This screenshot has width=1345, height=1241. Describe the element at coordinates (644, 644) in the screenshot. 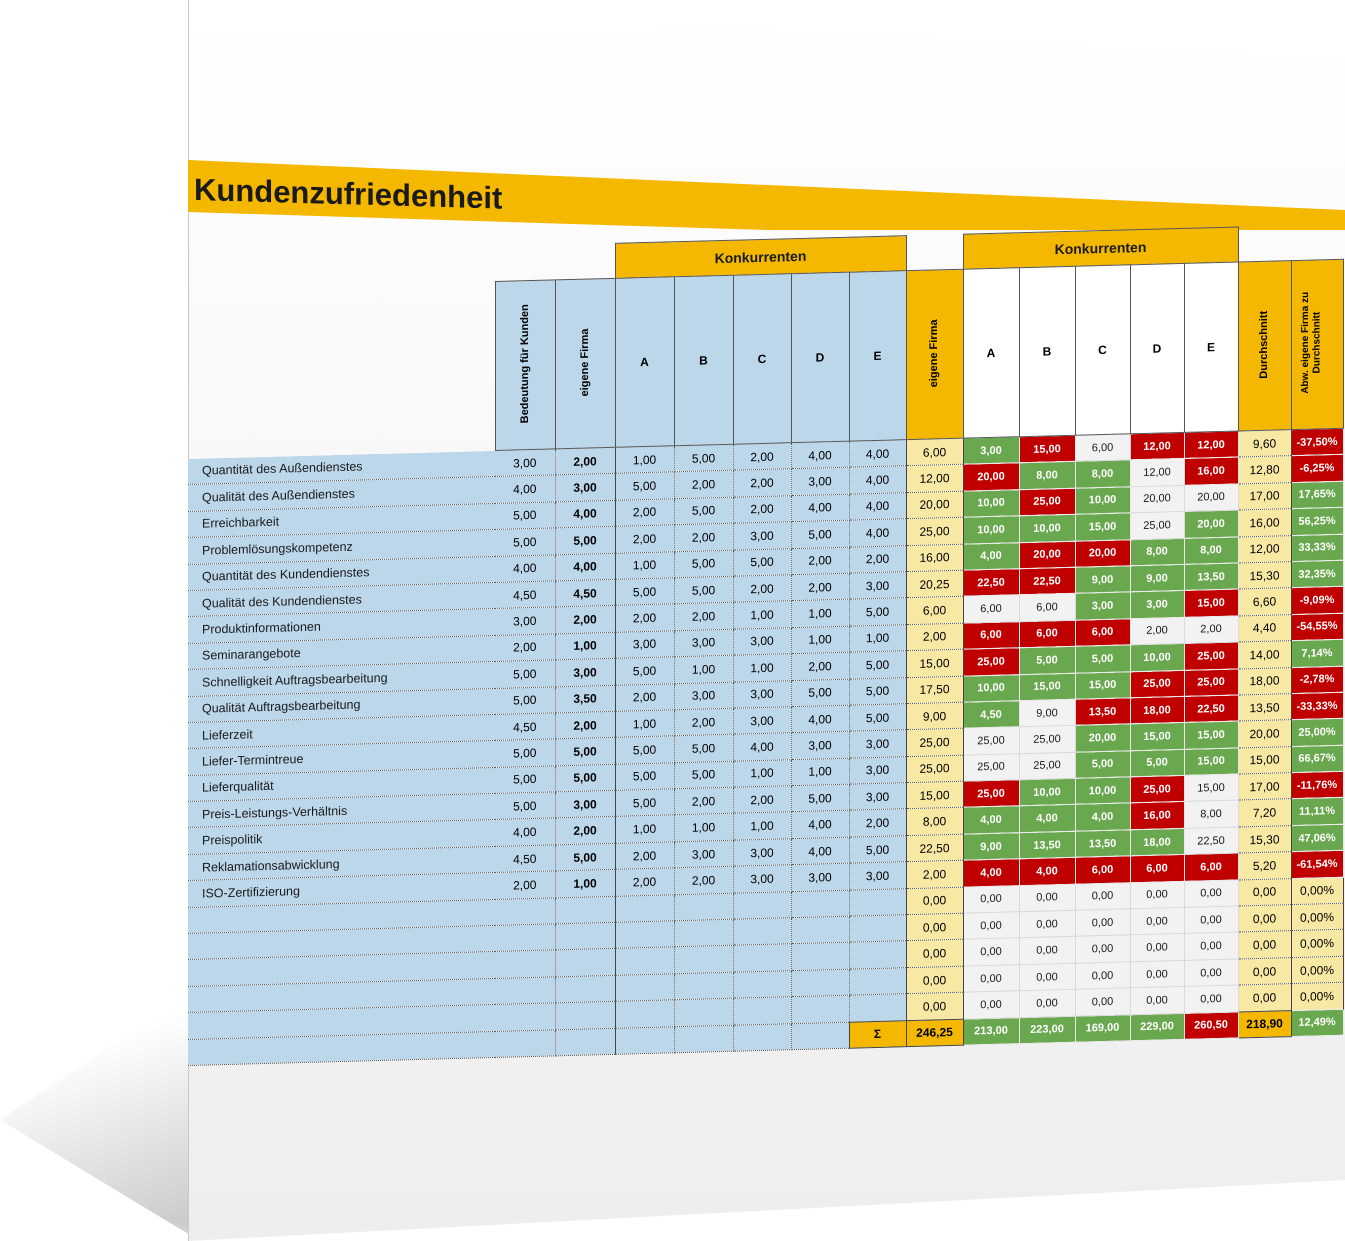

I see `cell-competitor-a: 3,00` at that location.